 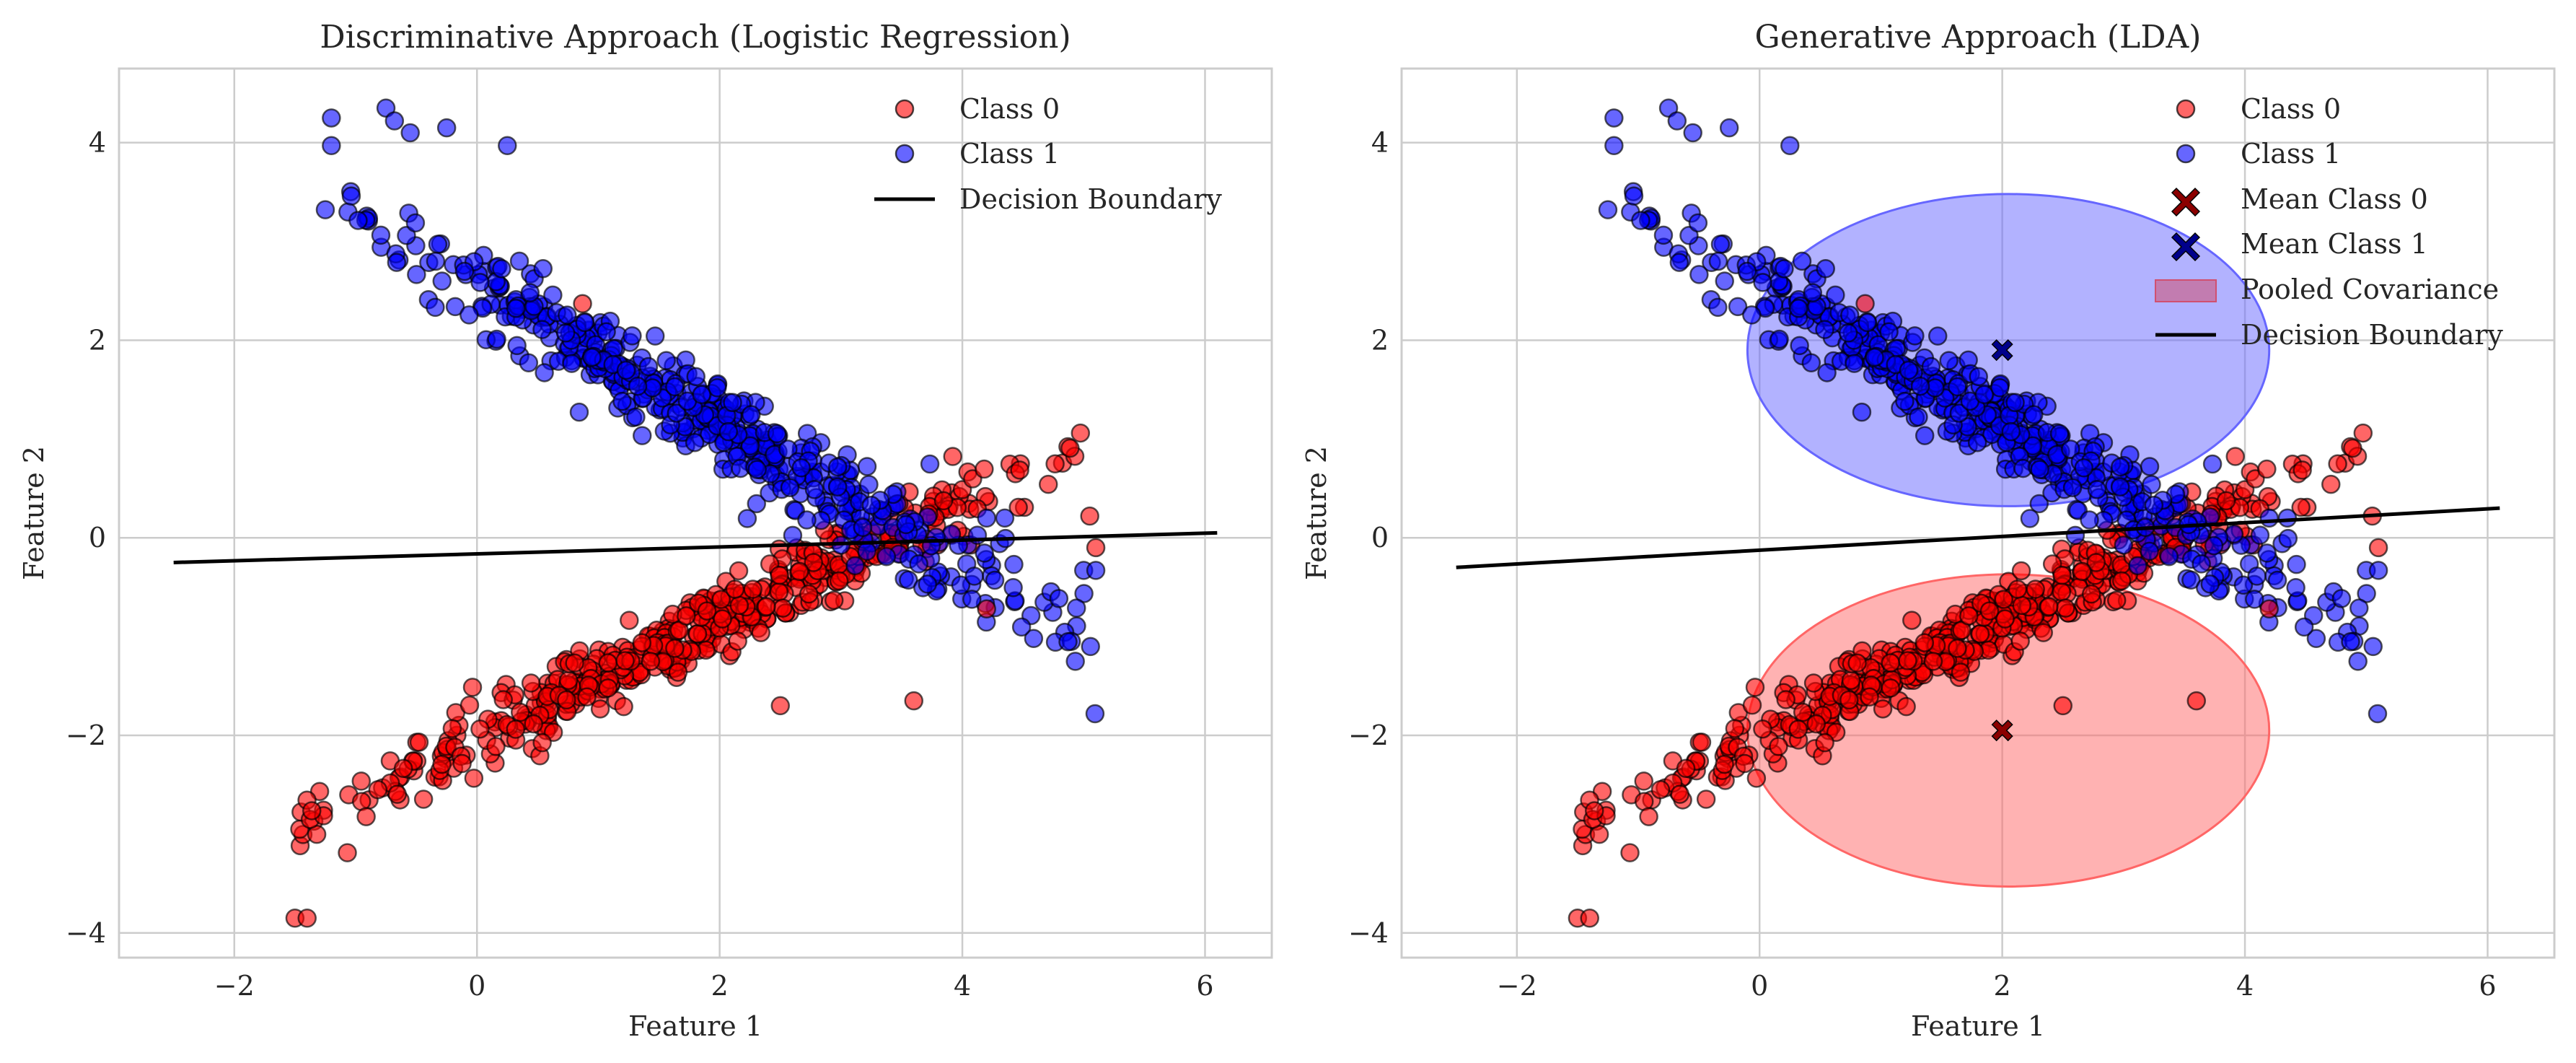 What do you see at coordinates (97, 340) in the screenshot?
I see `y-tick-label: 2` at bounding box center [97, 340].